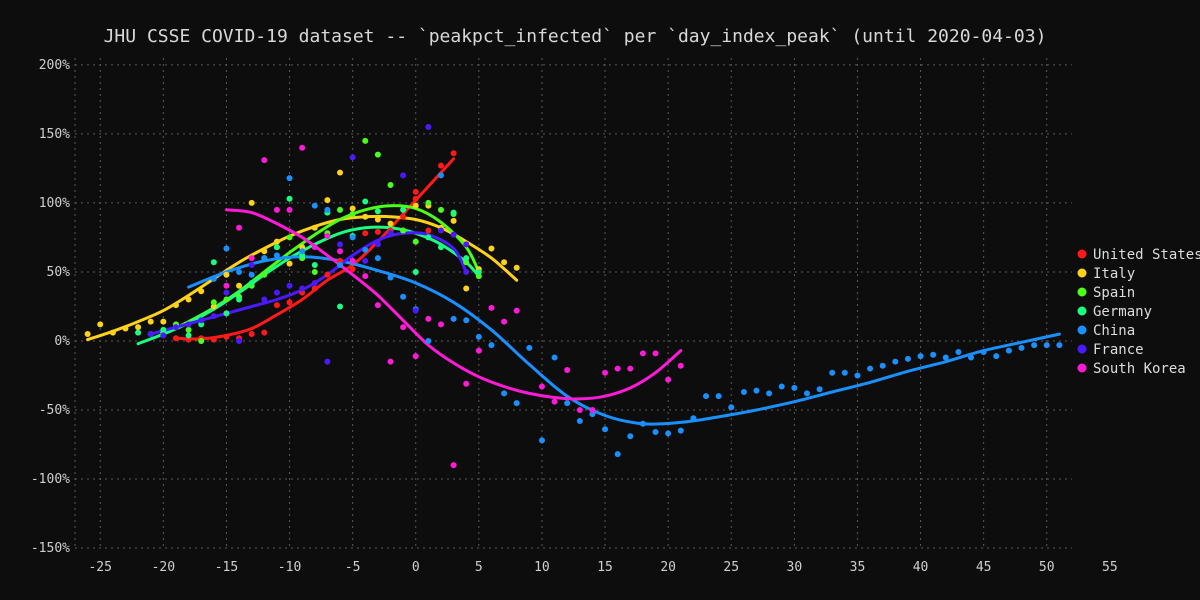  Describe the element at coordinates (605, 567) in the screenshot. I see `x-tick-label: 15` at that location.